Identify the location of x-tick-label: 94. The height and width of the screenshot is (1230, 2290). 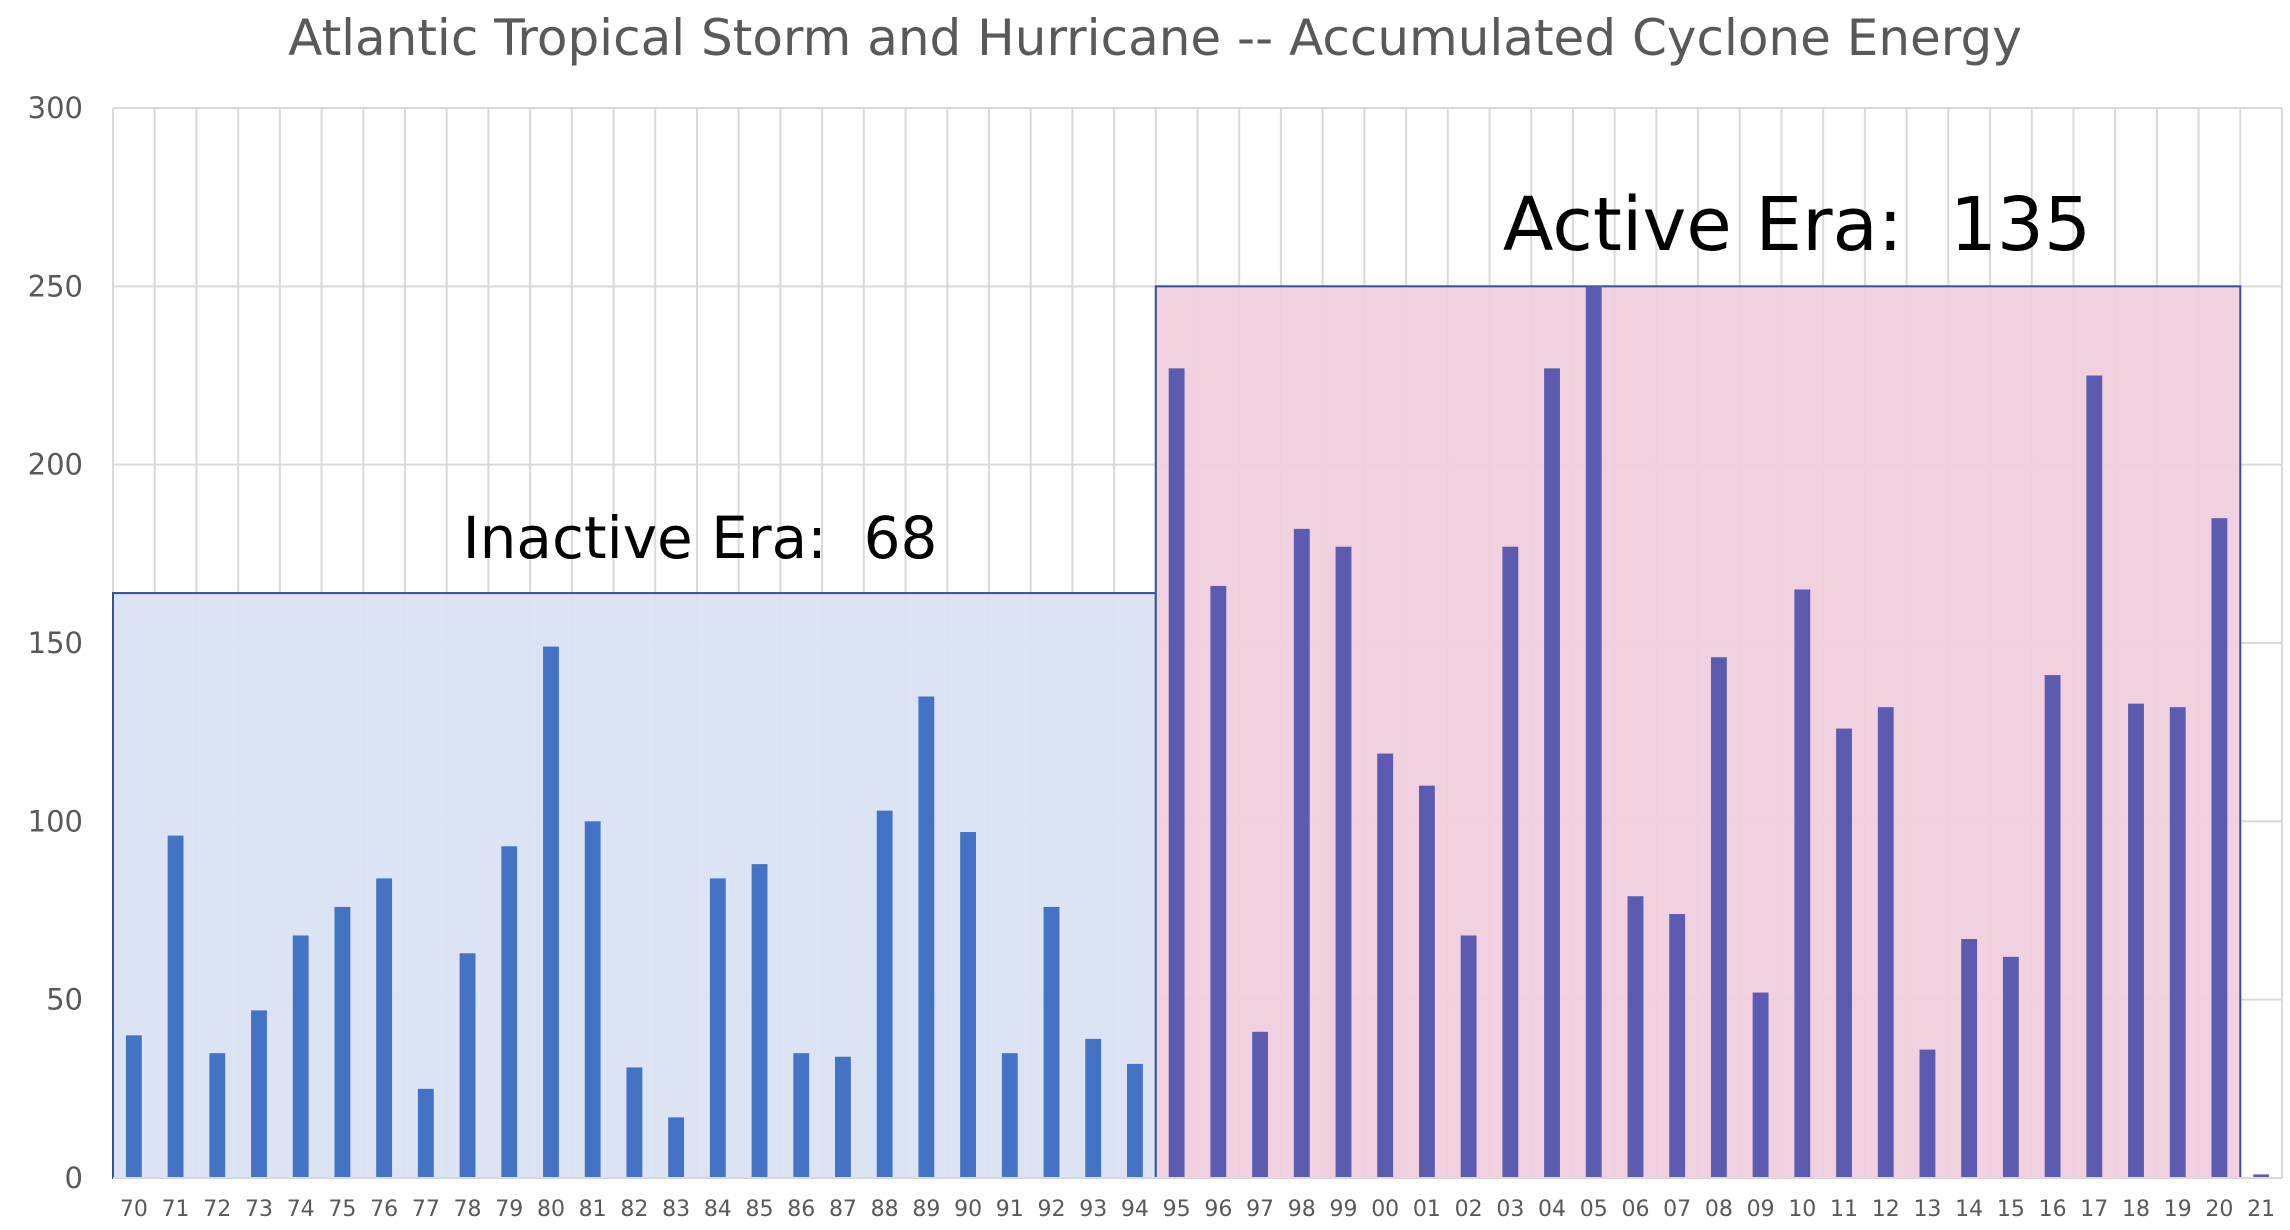
(1135, 1209).